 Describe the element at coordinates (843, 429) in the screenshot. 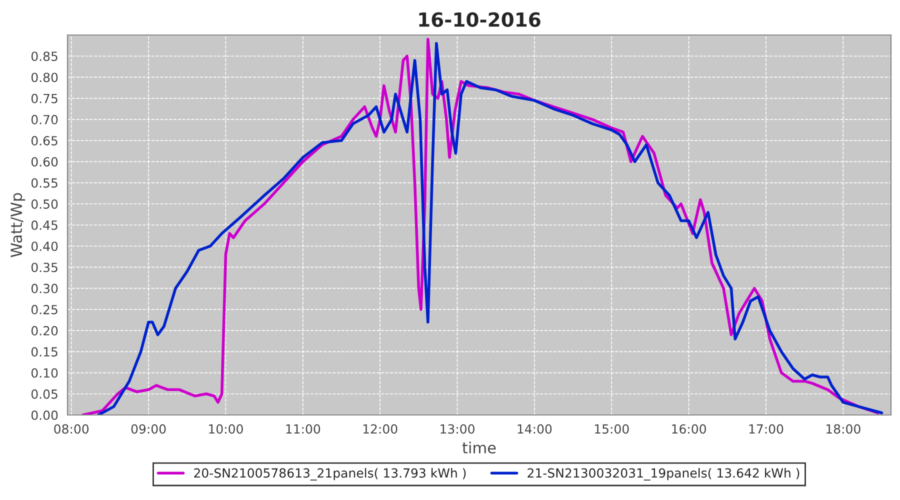

I see `x-tick-label: 18:00` at that location.